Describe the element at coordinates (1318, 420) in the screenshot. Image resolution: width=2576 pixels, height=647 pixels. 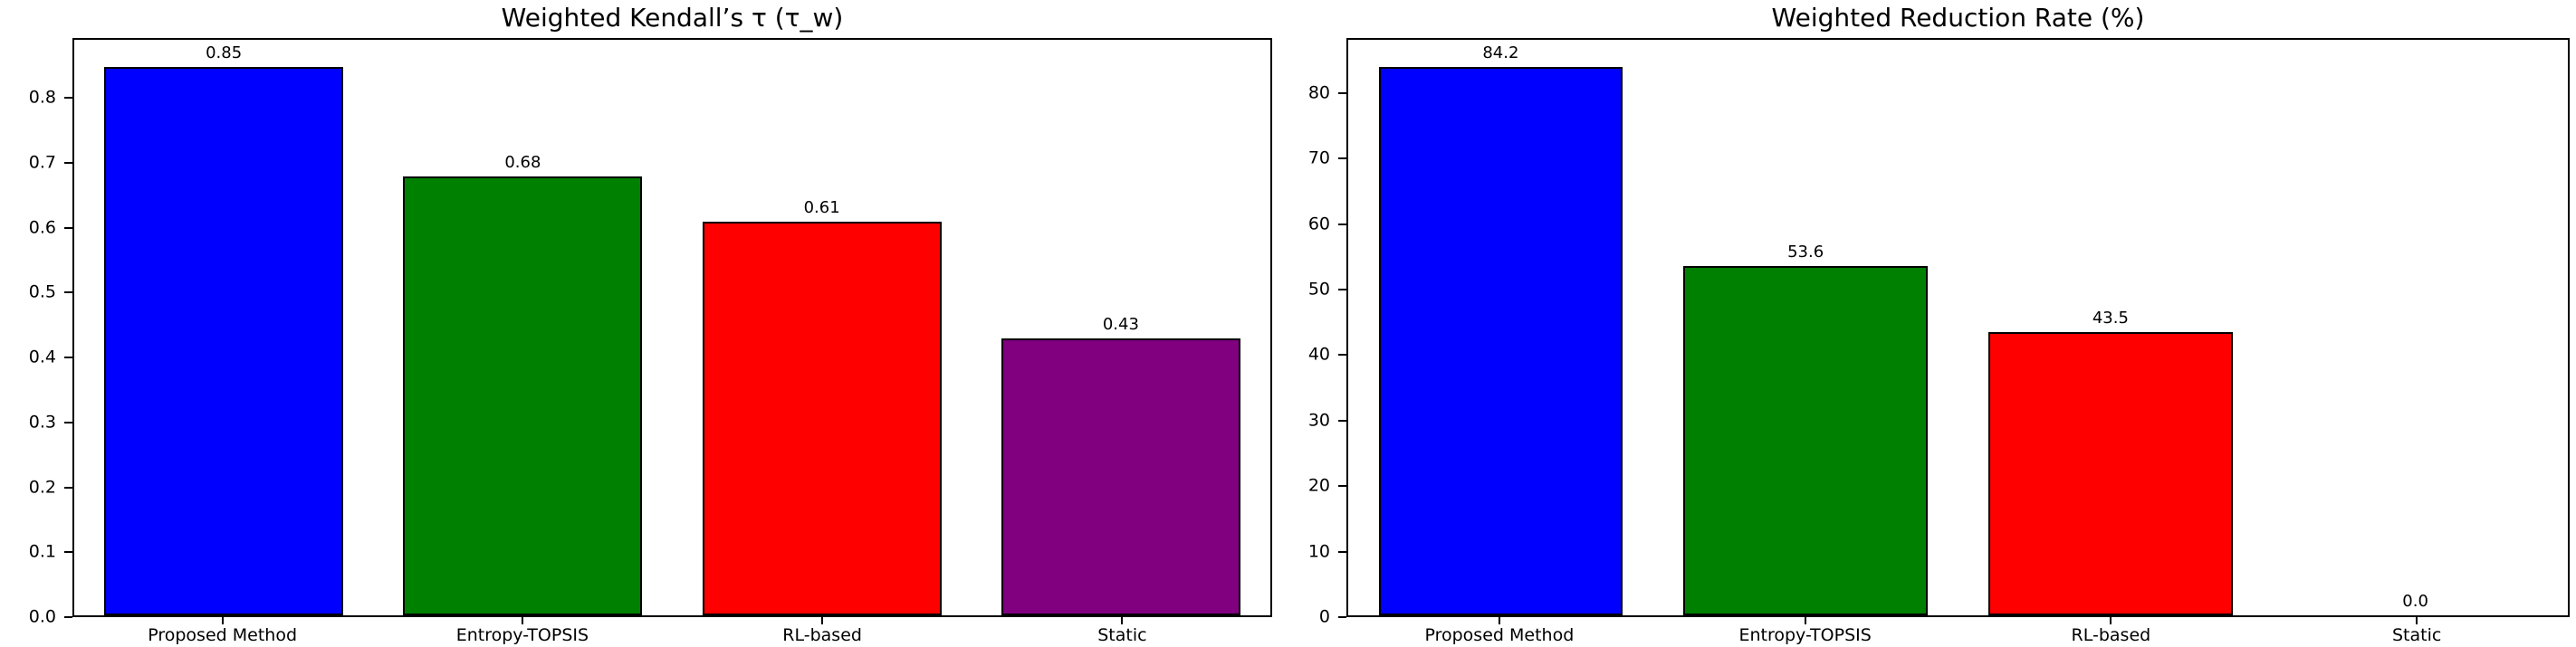
I see `y-tick-label: 30` at that location.